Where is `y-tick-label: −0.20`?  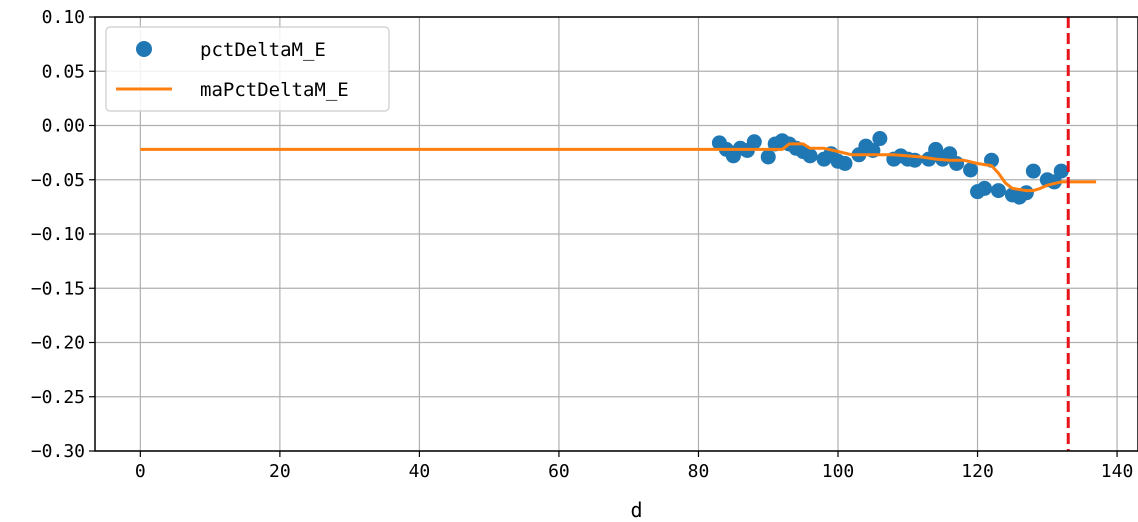 y-tick-label: −0.20 is located at coordinates (58, 343).